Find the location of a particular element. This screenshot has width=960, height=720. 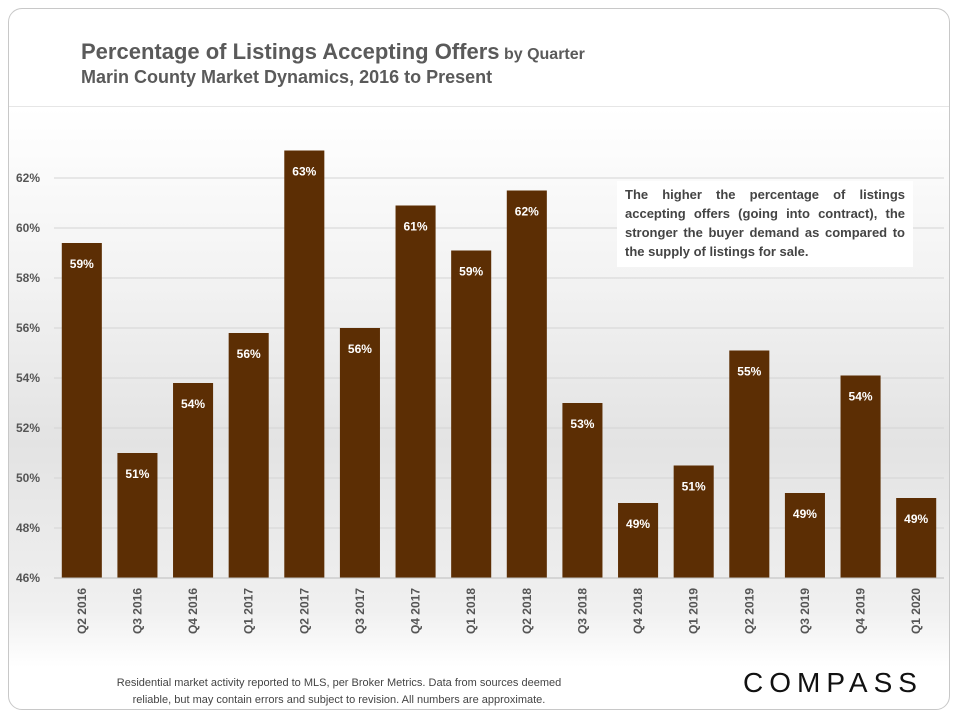

x-tick-label: Q3 2017 is located at coordinates (360, 611).